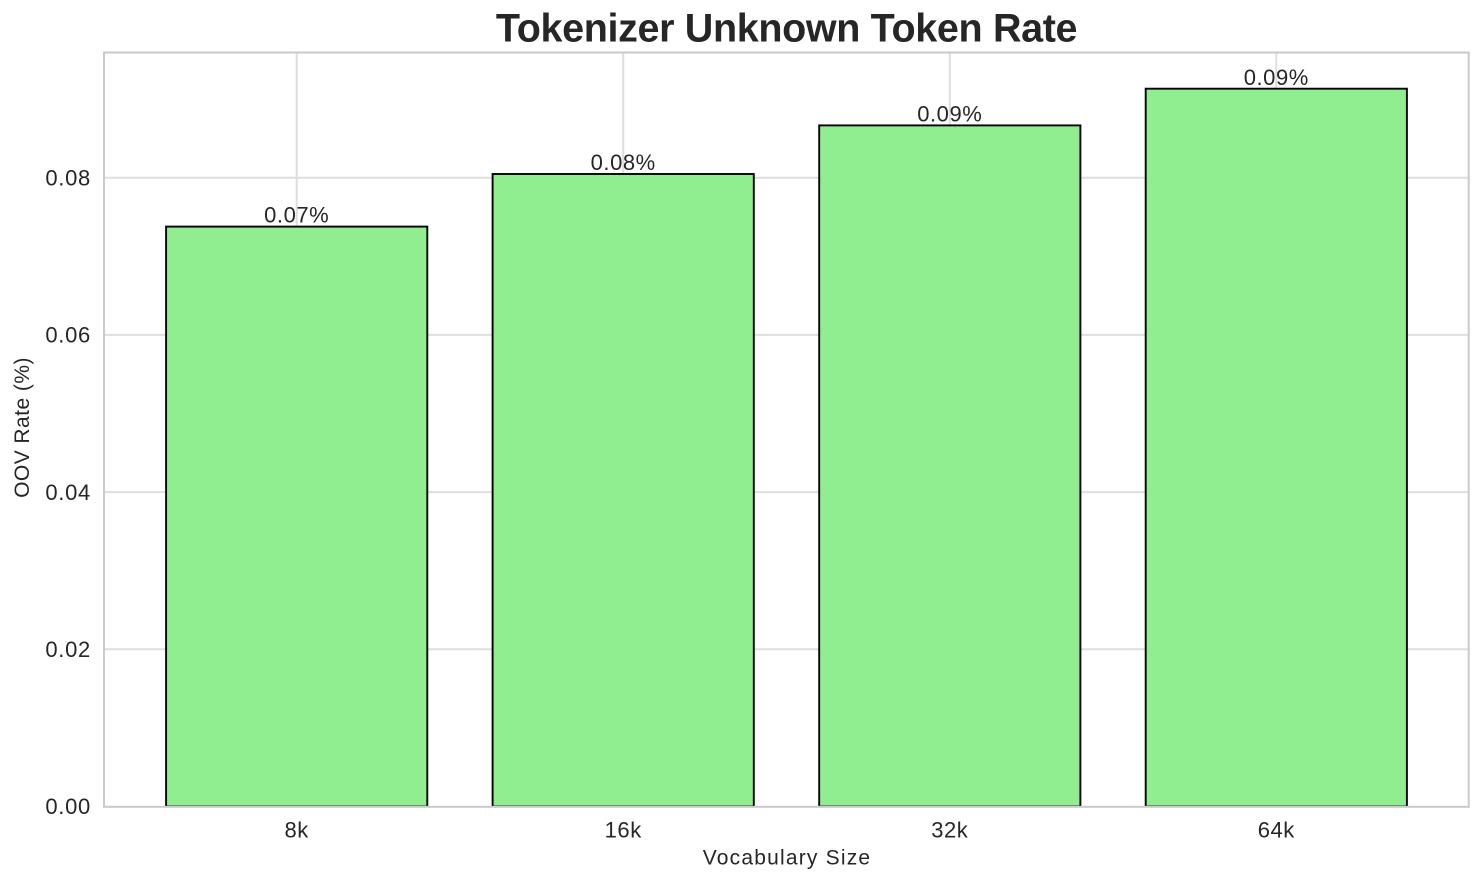  What do you see at coordinates (68, 335) in the screenshot?
I see `svg-text: 0.06` at bounding box center [68, 335].